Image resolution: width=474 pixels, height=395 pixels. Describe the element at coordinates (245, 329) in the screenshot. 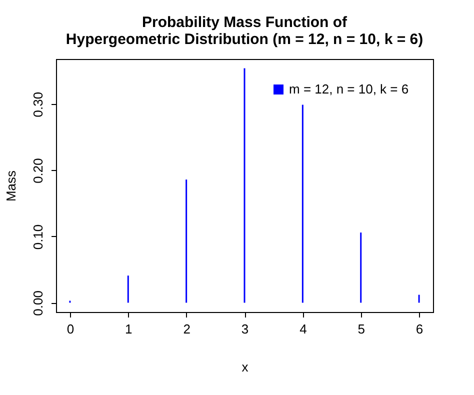

I see `x-tick-label: 3` at that location.